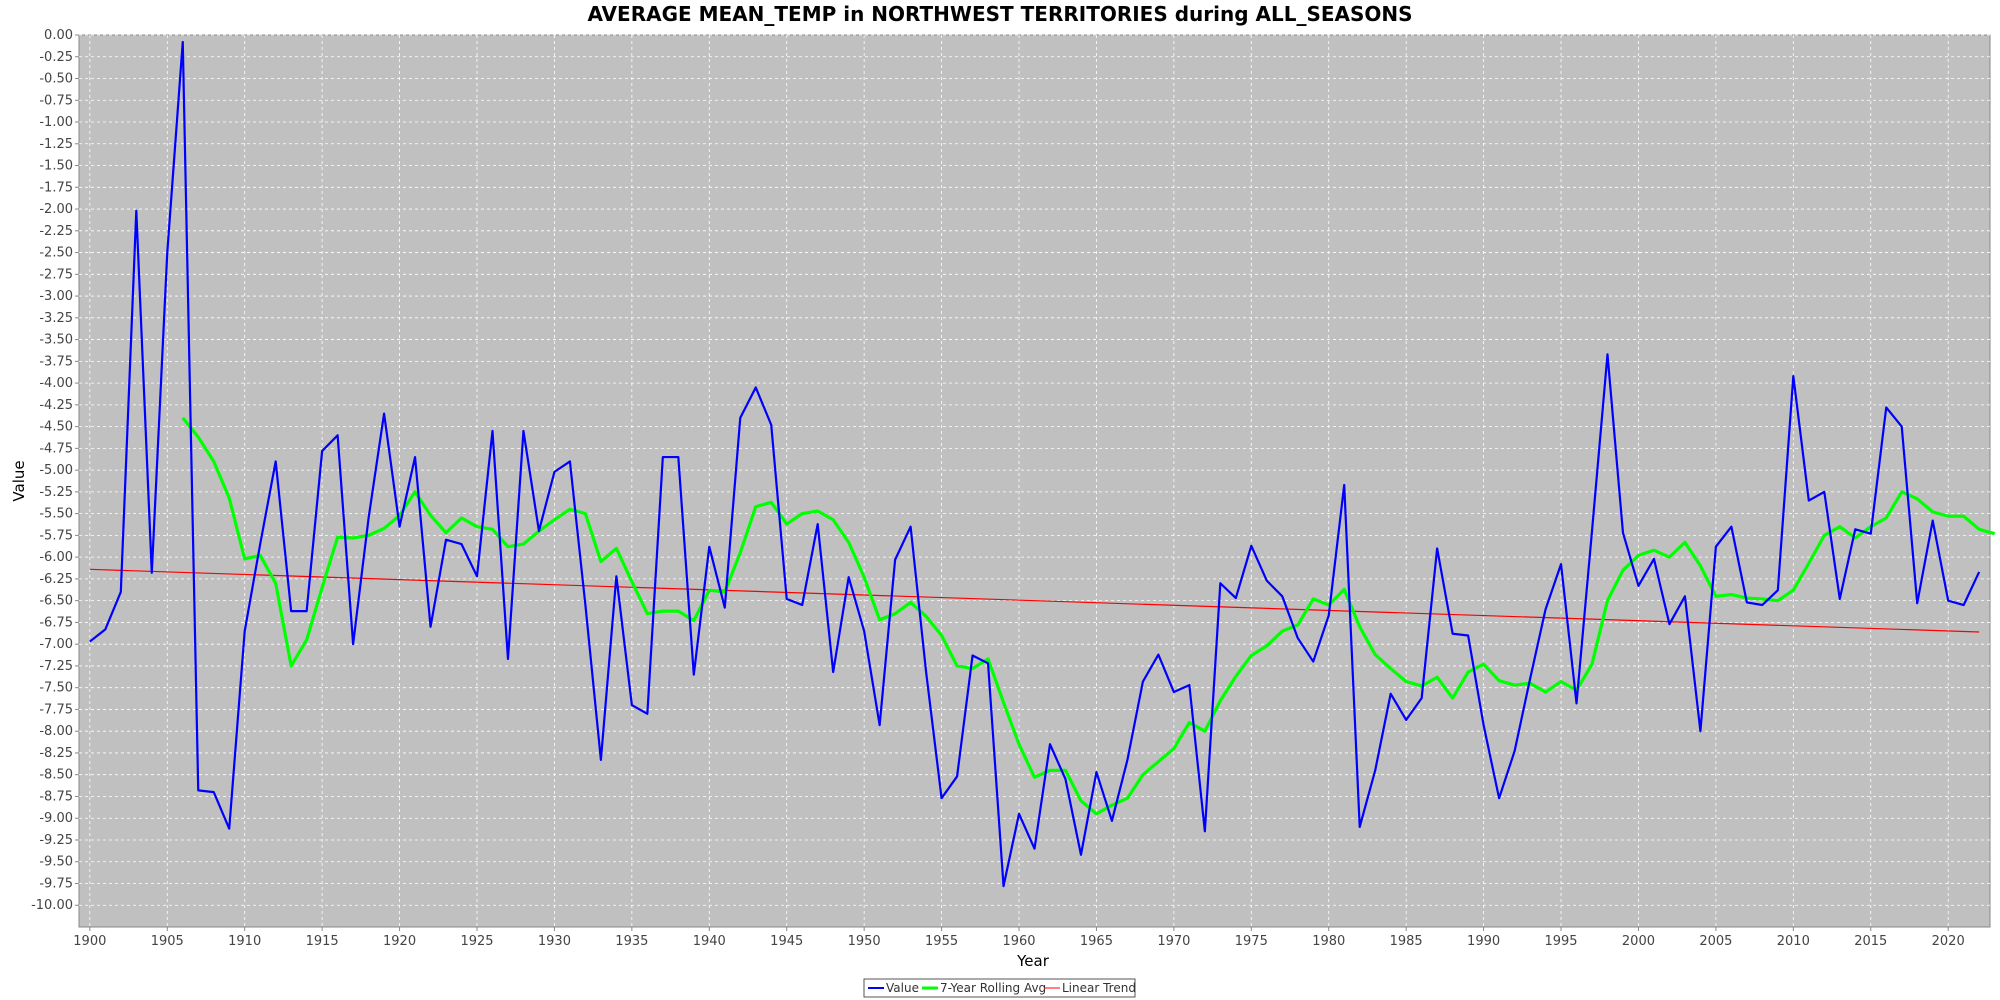 This screenshot has width=2000, height=1000. What do you see at coordinates (244, 941) in the screenshot?
I see `x-tick-label: 1910` at bounding box center [244, 941].